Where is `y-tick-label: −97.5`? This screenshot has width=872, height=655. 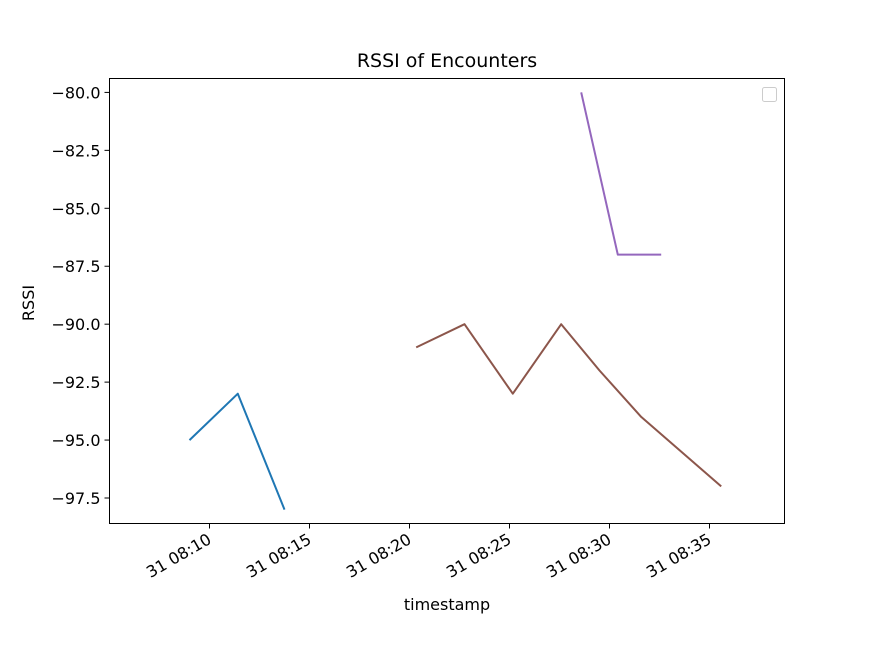 y-tick-label: −97.5 is located at coordinates (75, 498).